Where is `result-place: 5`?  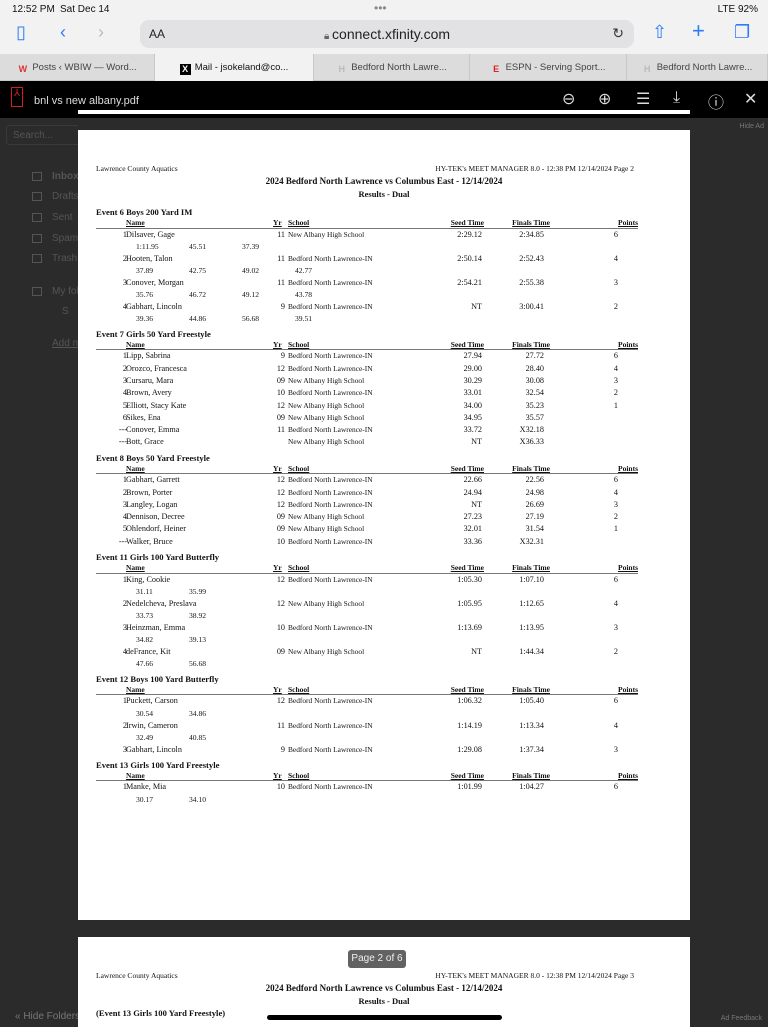 result-place: 5 is located at coordinates (124, 529).